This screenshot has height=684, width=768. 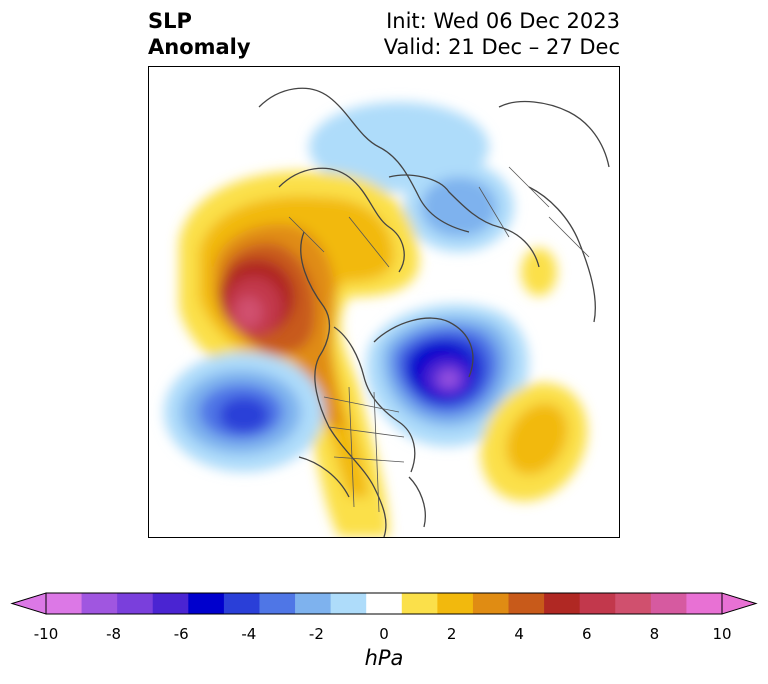 What do you see at coordinates (114, 634) in the screenshot?
I see `colorbar-tick-label: -8` at bounding box center [114, 634].